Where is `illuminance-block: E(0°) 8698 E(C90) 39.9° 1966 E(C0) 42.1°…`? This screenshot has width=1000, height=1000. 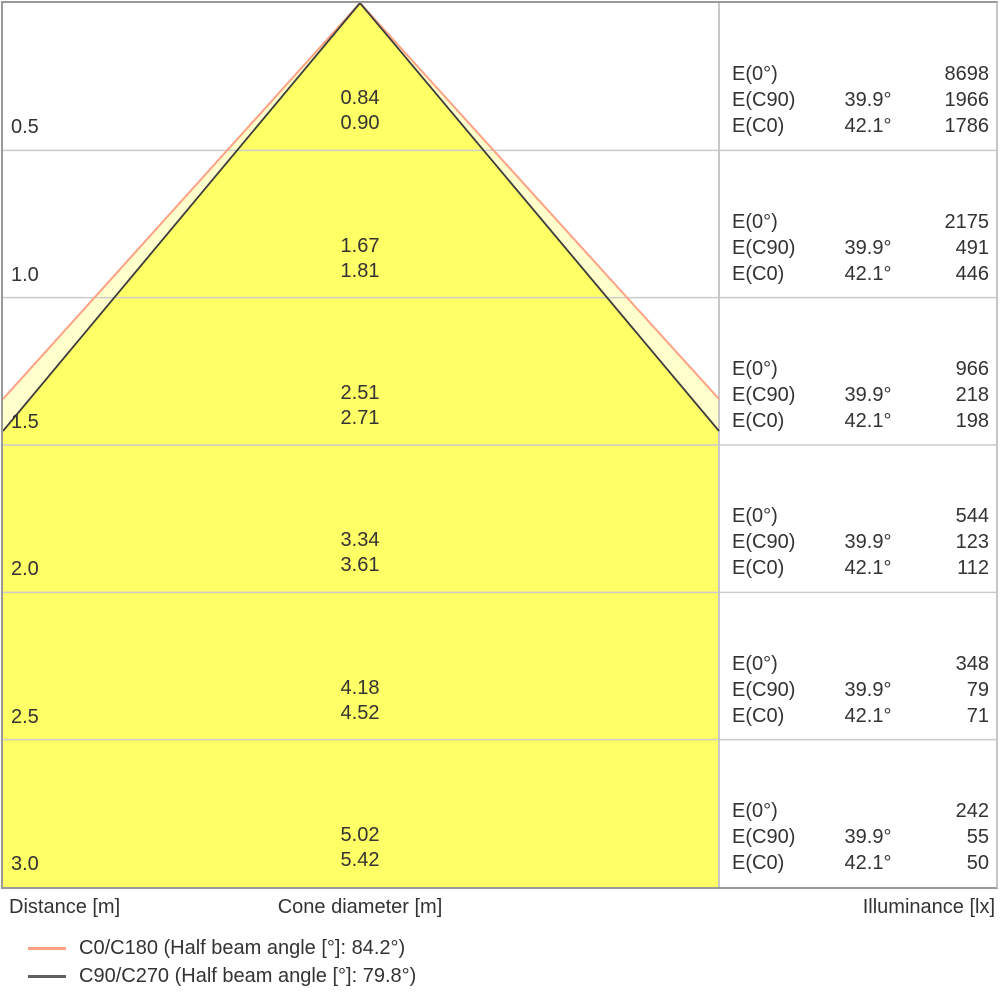 illuminance-block: E(0°) 8698 E(C90) 39.9° 1966 E(C0) 42.1°… is located at coordinates (860, 100).